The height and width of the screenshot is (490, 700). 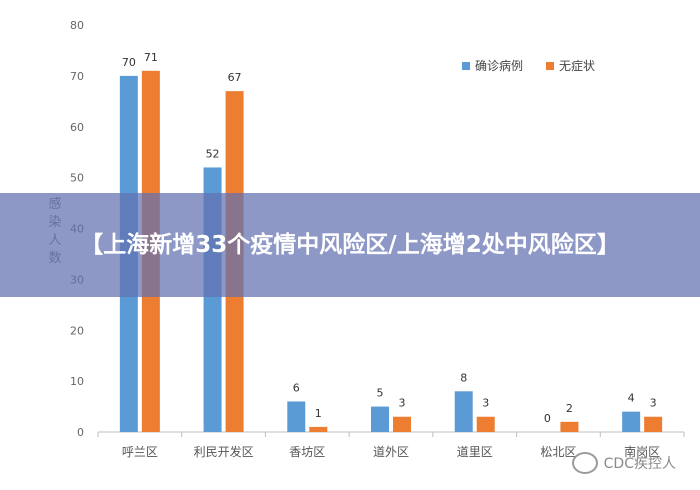 What do you see at coordinates (653, 424) in the screenshot?
I see `bar-南岗区-无症状` at bounding box center [653, 424].